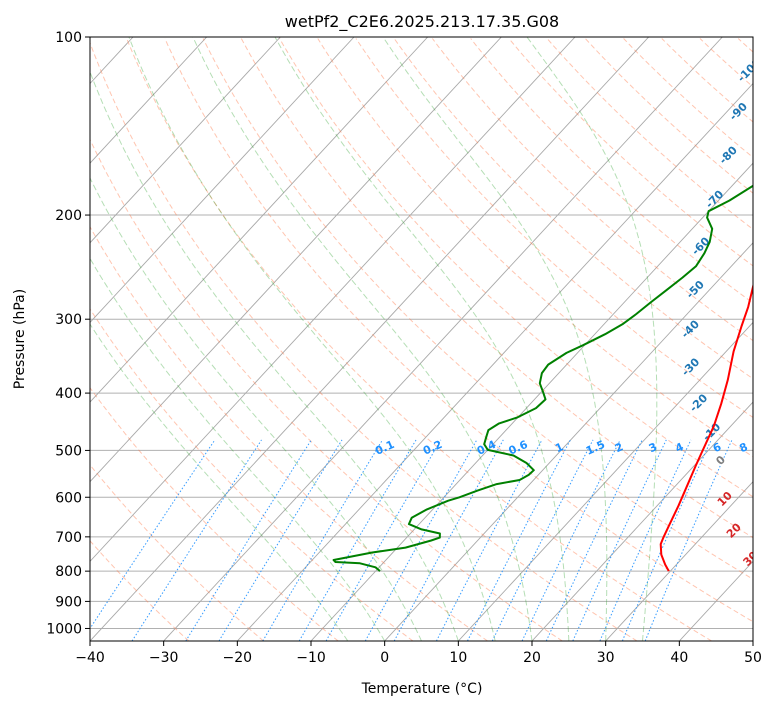  What do you see at coordinates (749, 70) in the screenshot?
I see `dry-adiabat-label: -100` at bounding box center [749, 70].